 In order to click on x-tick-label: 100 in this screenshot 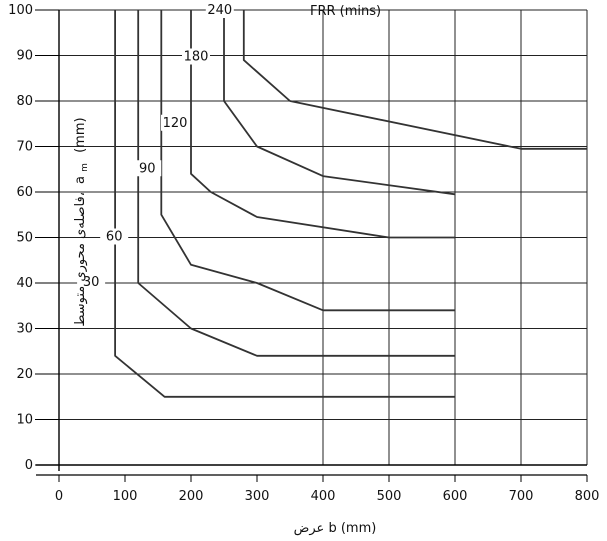, I will do `click(125, 496)`.